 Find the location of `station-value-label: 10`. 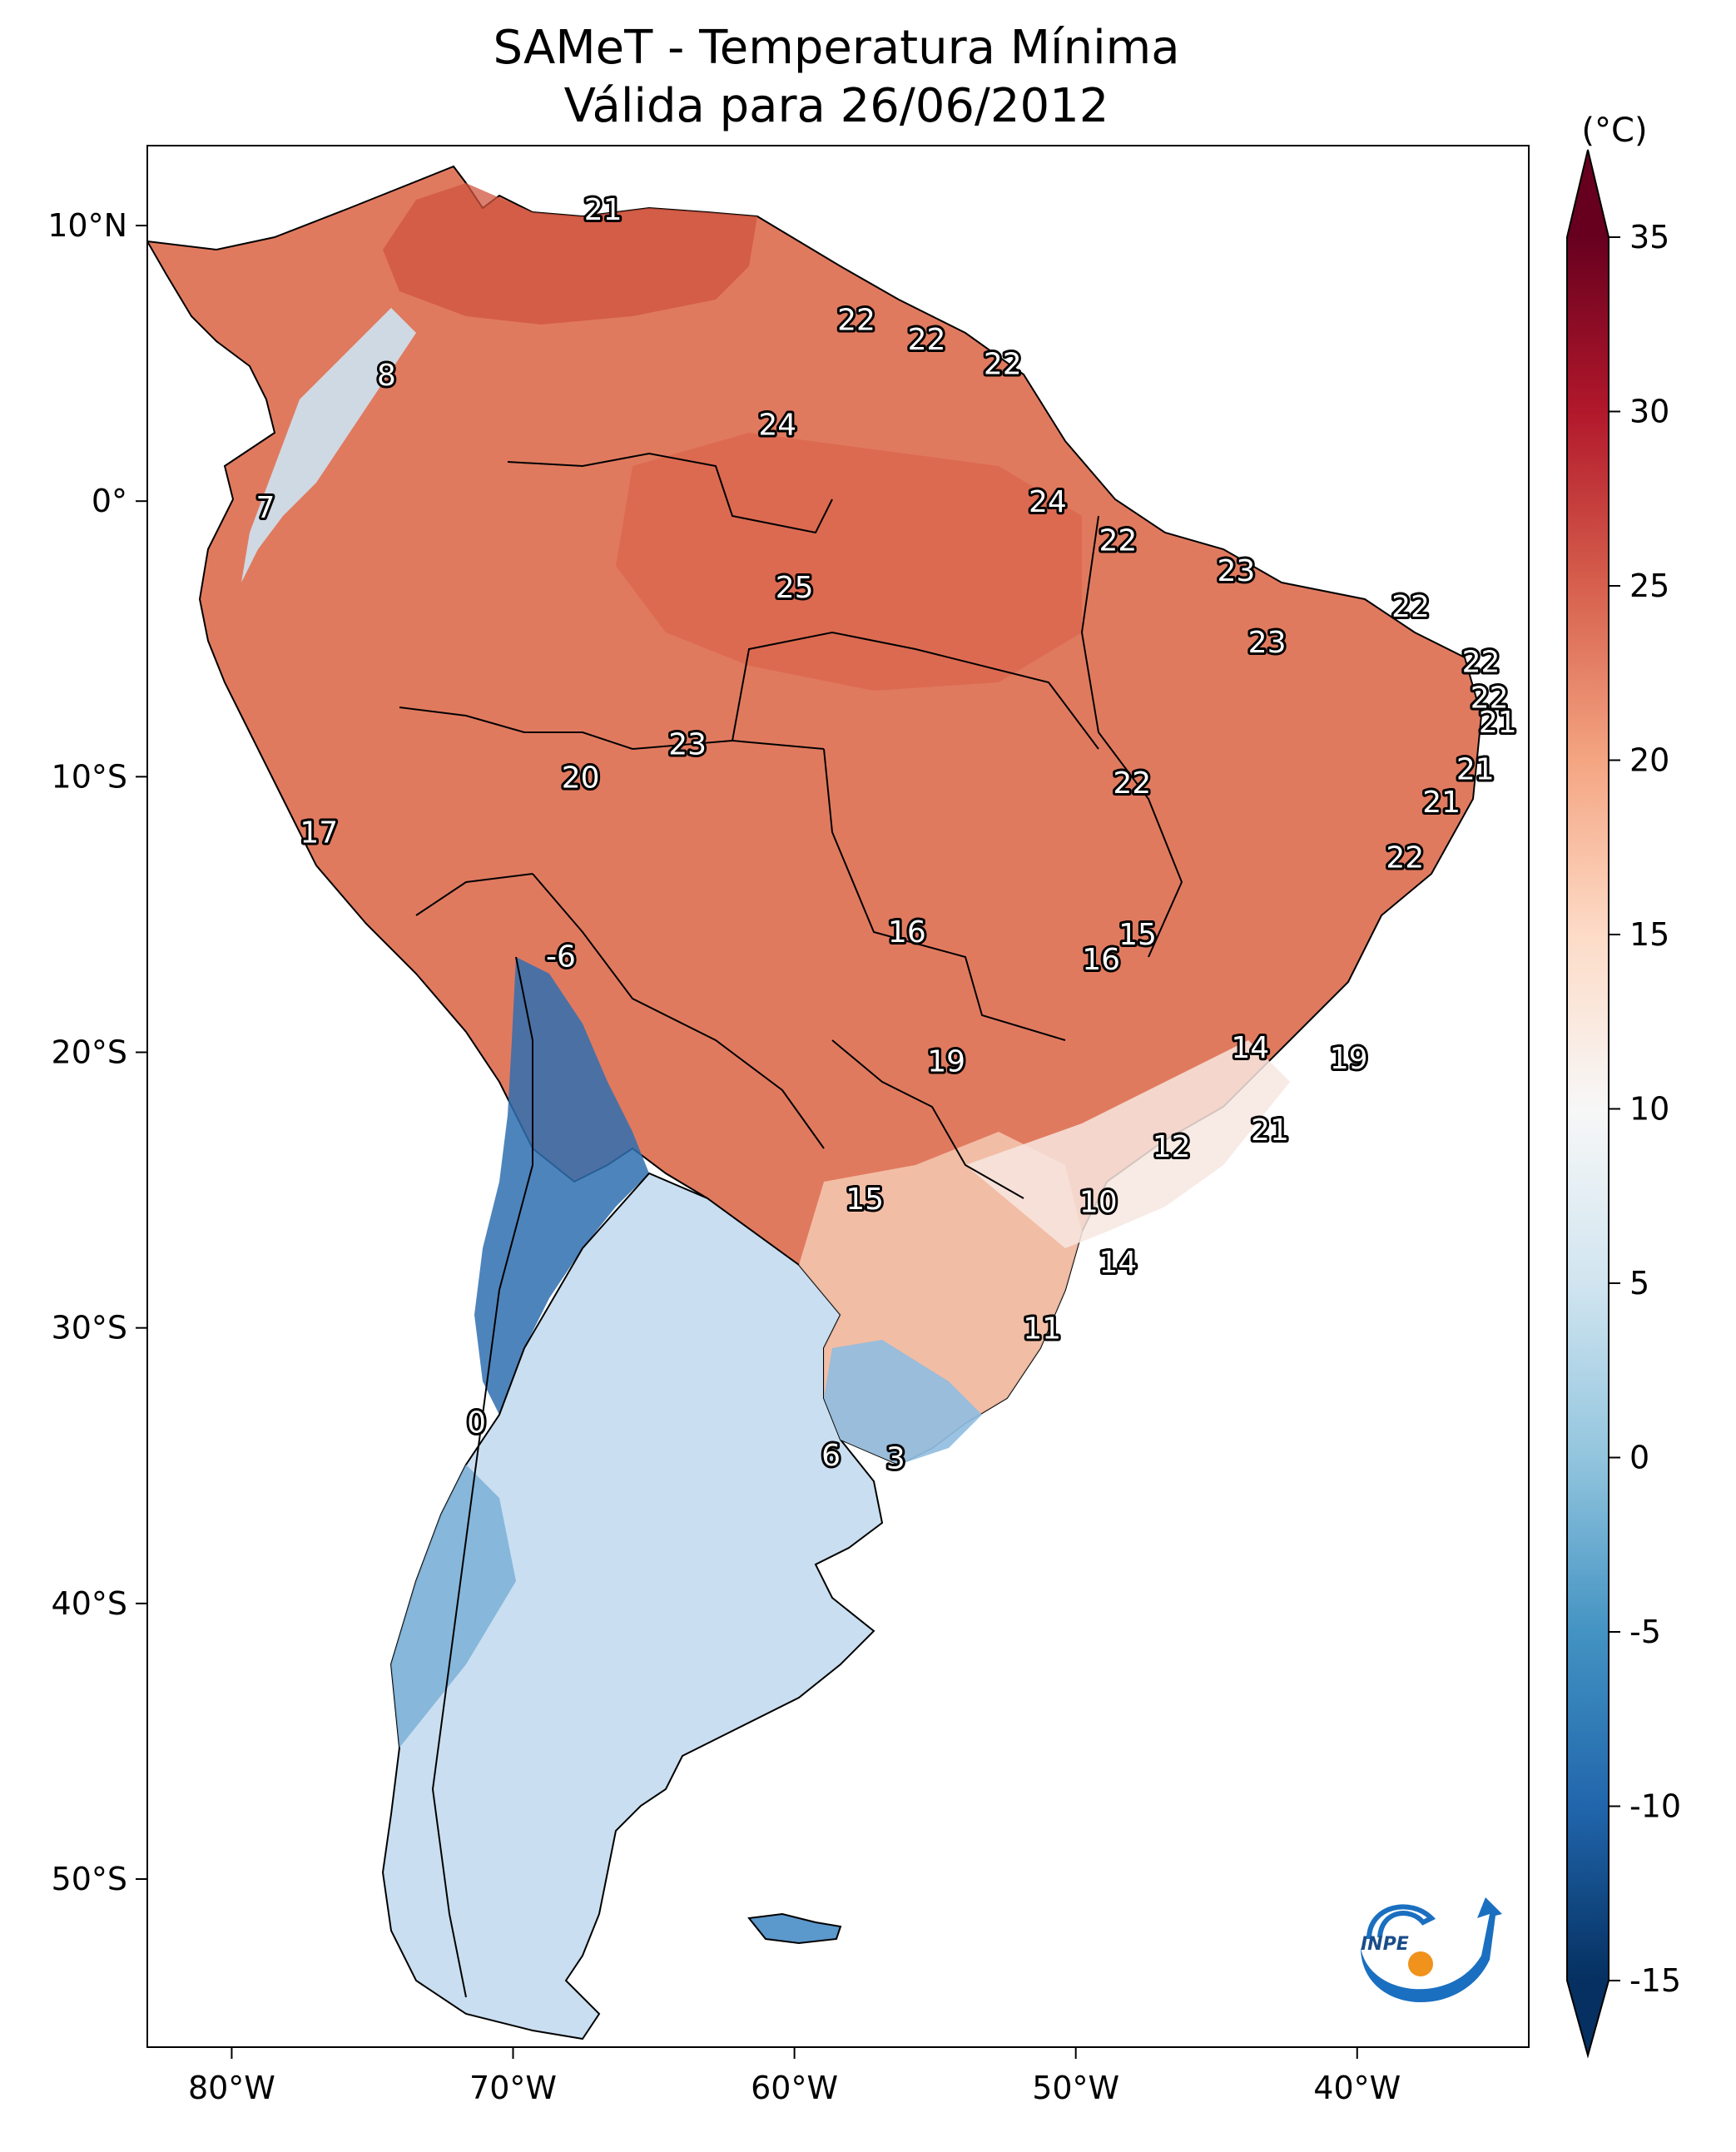

station-value-label: 10 is located at coordinates (1099, 1202).